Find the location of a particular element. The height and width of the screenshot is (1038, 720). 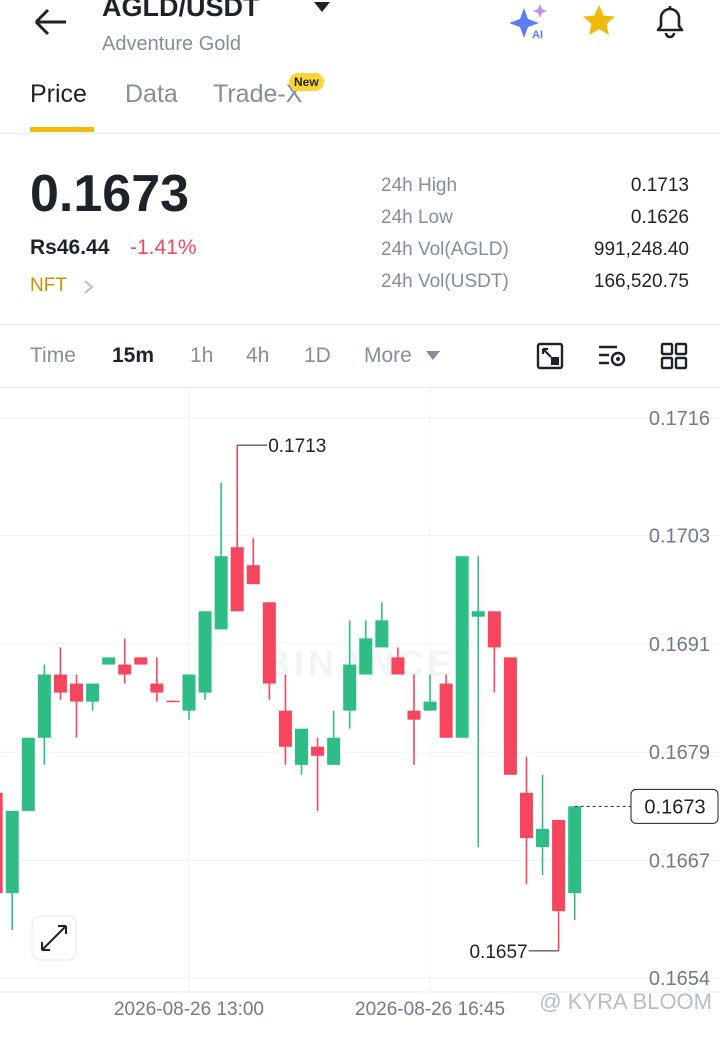

last-price-label: 0.1673 is located at coordinates (674, 807).